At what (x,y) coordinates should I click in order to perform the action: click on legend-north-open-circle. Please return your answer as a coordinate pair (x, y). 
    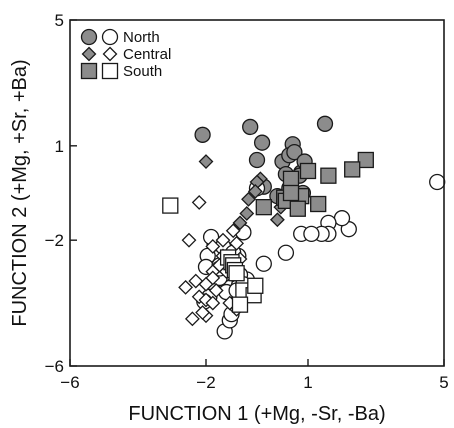
    Looking at the image, I should click on (110, 37).